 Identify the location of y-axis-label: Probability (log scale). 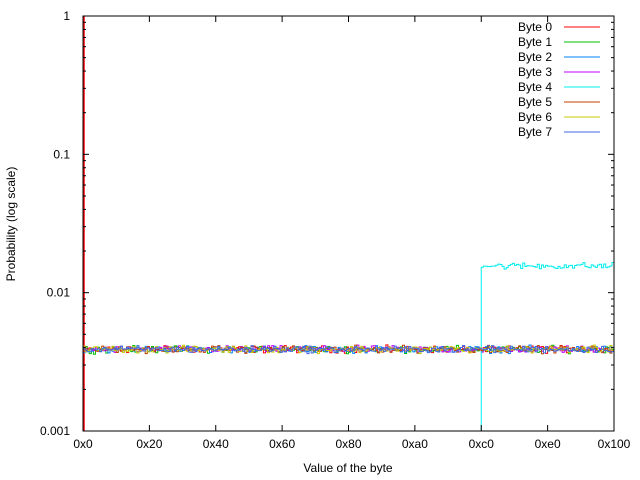
(11, 224).